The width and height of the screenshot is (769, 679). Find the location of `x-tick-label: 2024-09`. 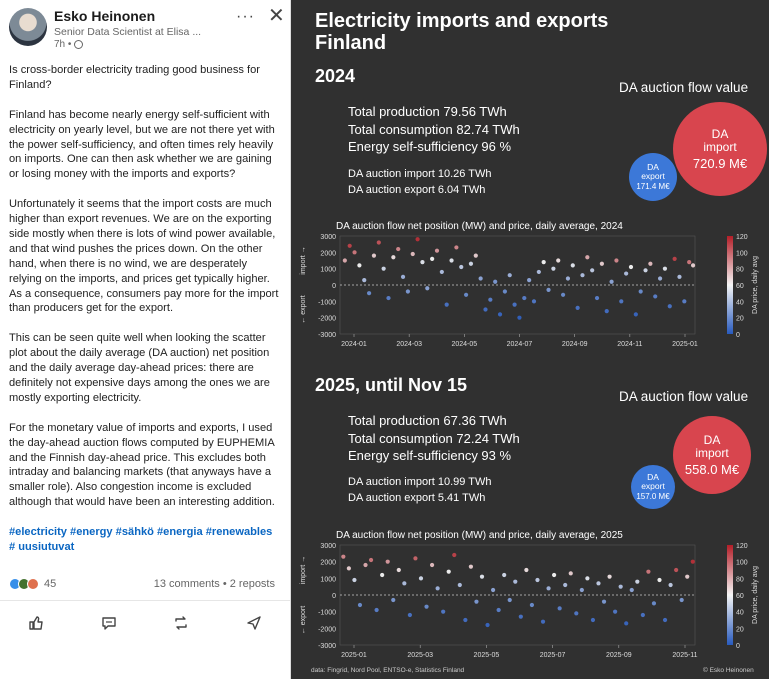

x-tick-label: 2024-09 is located at coordinates (575, 344).